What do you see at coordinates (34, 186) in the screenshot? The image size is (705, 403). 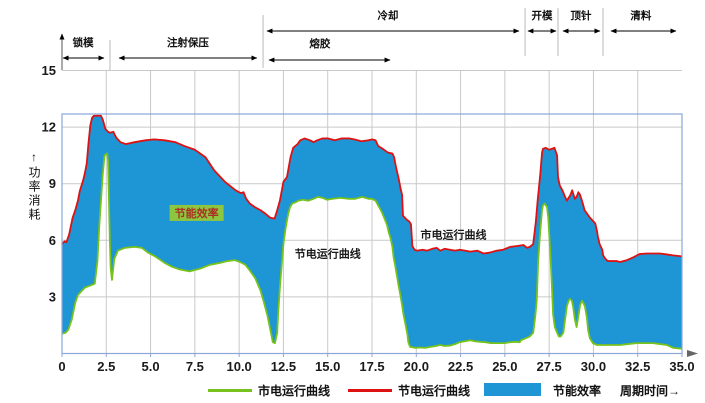 I see `y-axis-title: ↑功率消耗` at bounding box center [34, 186].